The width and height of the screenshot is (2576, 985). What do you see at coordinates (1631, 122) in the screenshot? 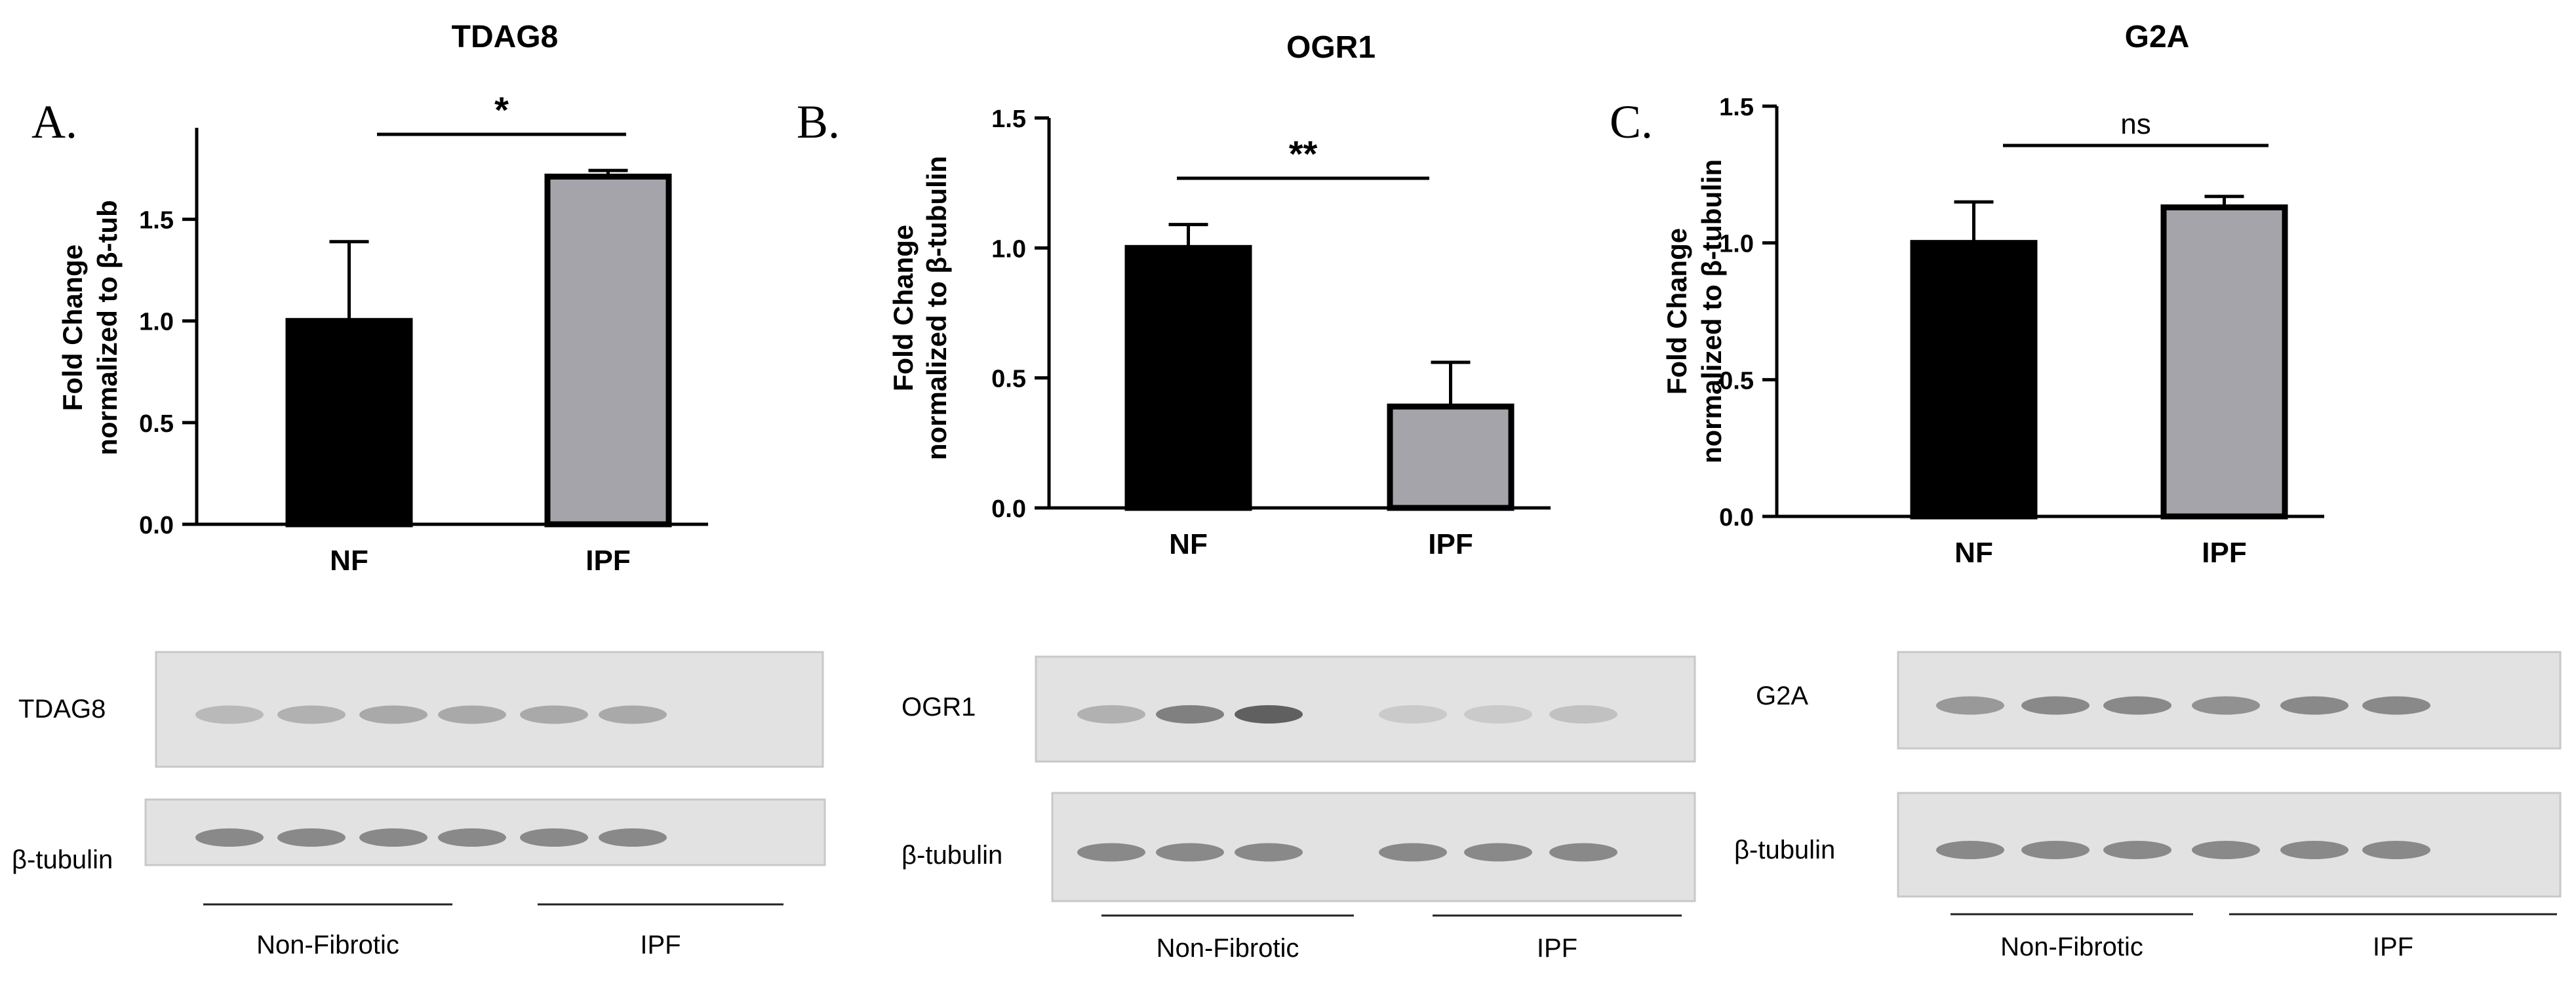
I see `panel-letter: C.` at bounding box center [1631, 122].